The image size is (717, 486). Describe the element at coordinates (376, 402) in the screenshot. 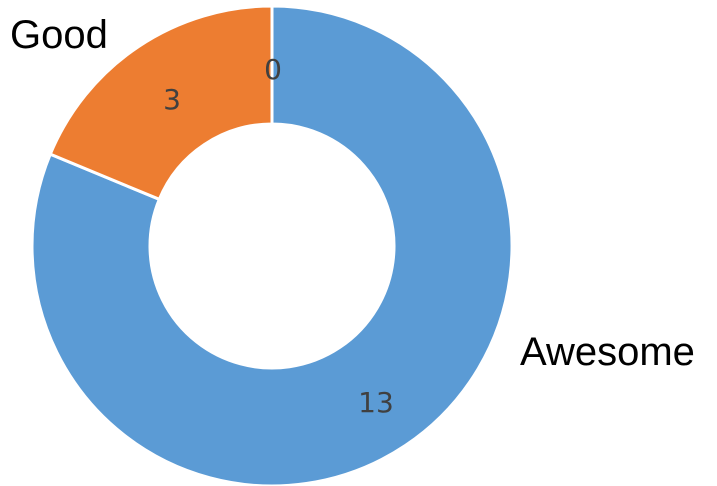

I see `data-label-awesome: 13` at that location.